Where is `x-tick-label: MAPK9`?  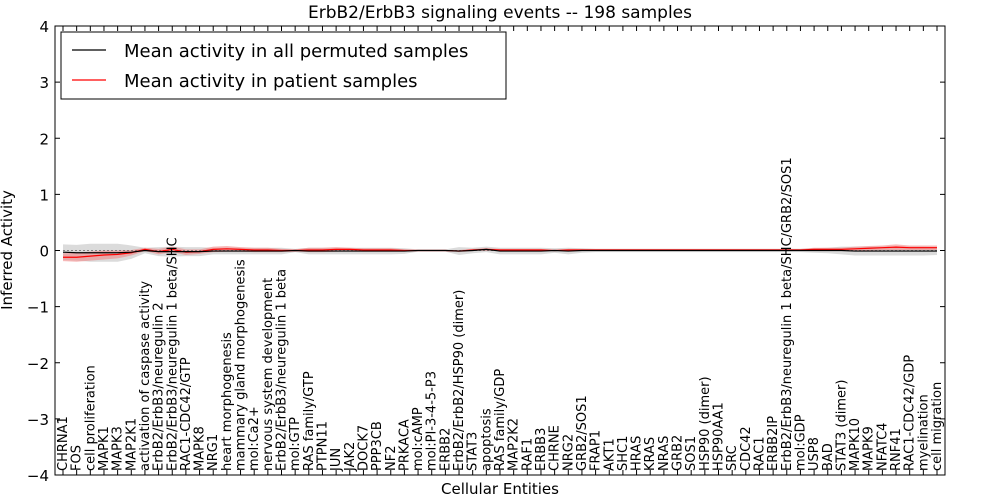 x-tick-label: MAPK9 is located at coordinates (869, 448).